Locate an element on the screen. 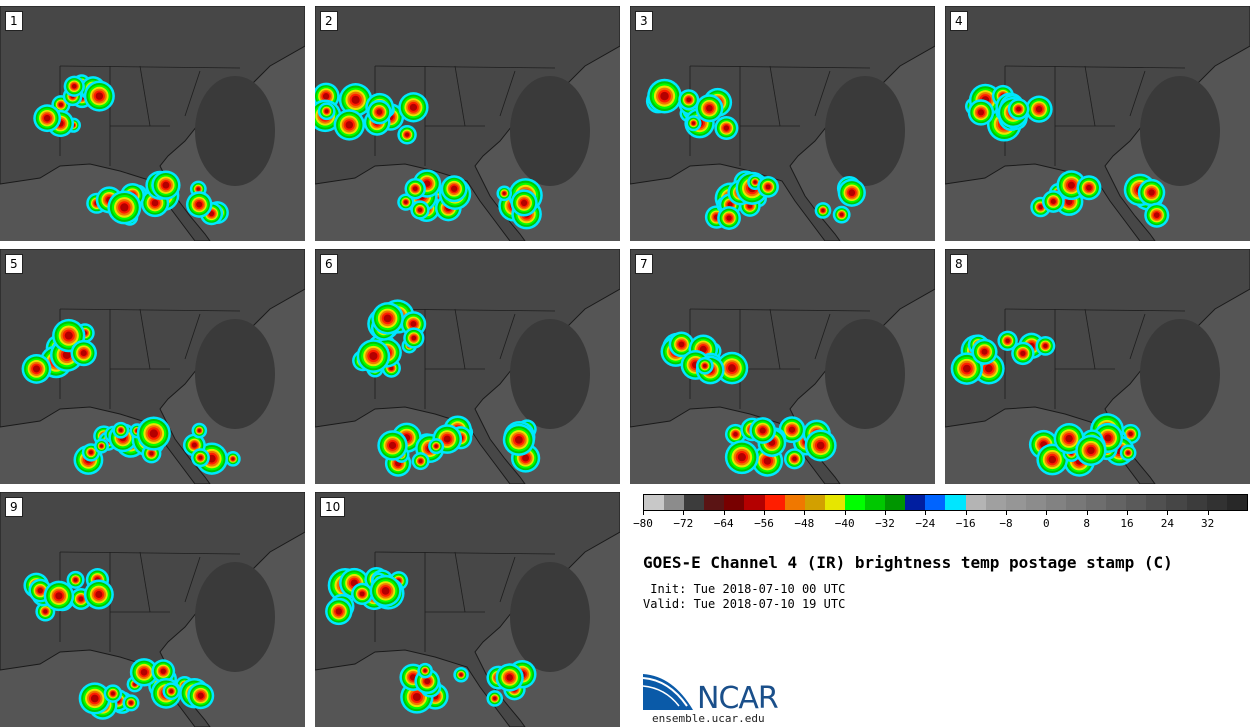 The width and height of the screenshot is (1260, 728). member-label: 7 is located at coordinates (644, 264).